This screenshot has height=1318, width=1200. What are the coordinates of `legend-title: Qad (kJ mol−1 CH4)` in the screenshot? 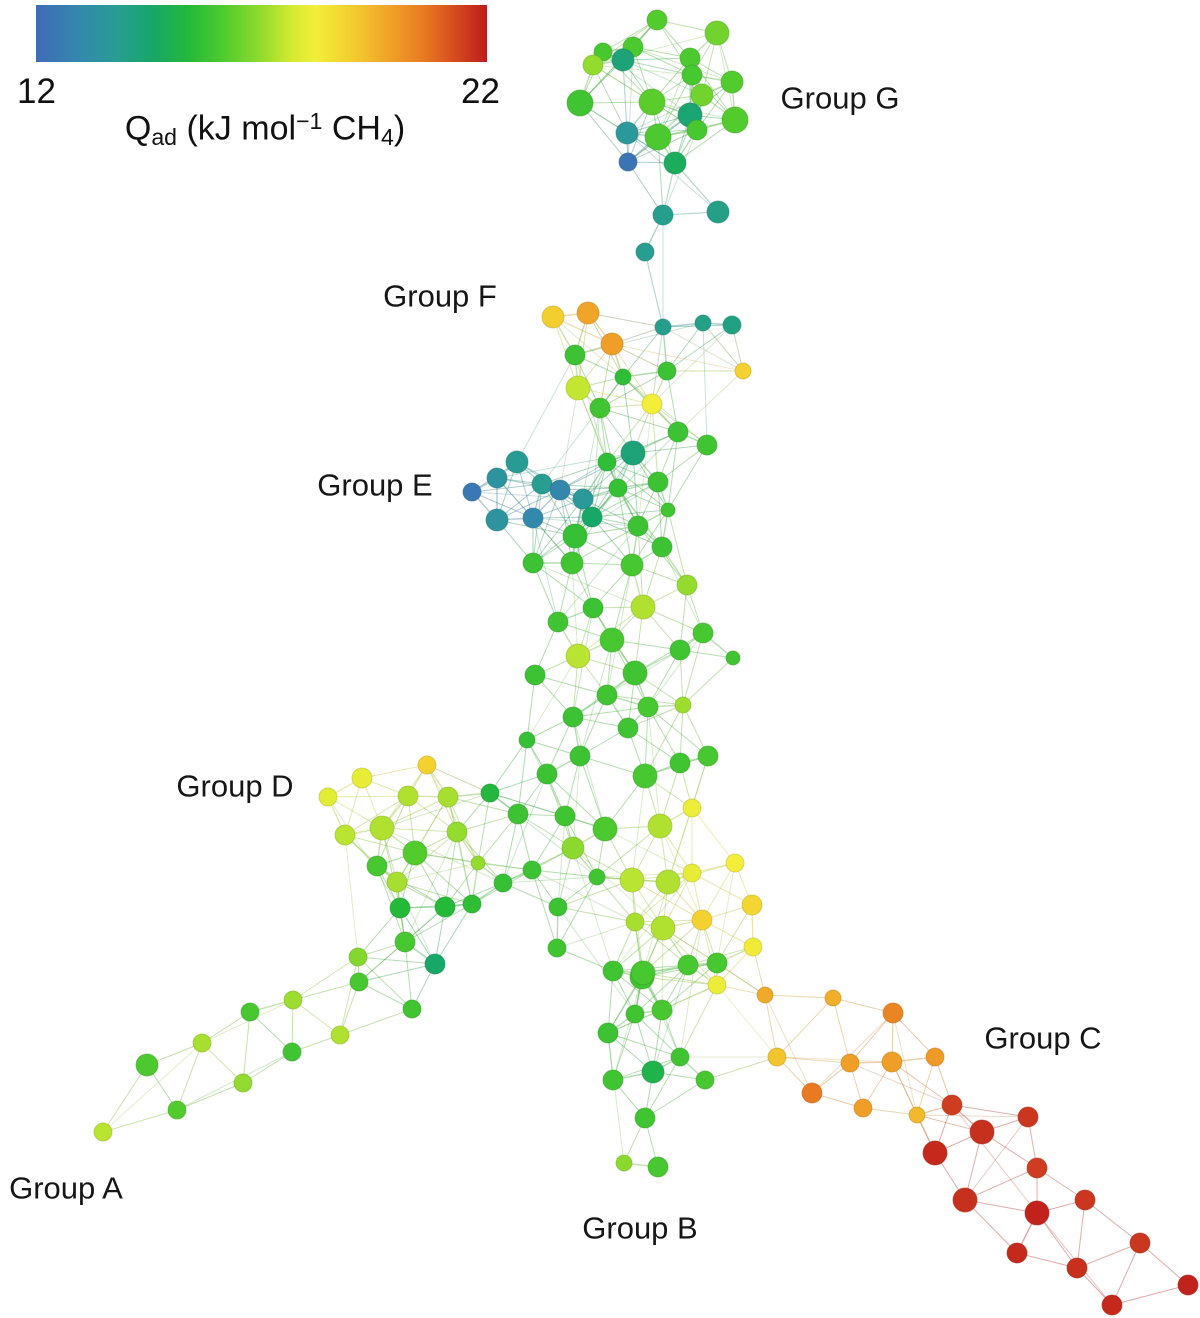 It's located at (265, 129).